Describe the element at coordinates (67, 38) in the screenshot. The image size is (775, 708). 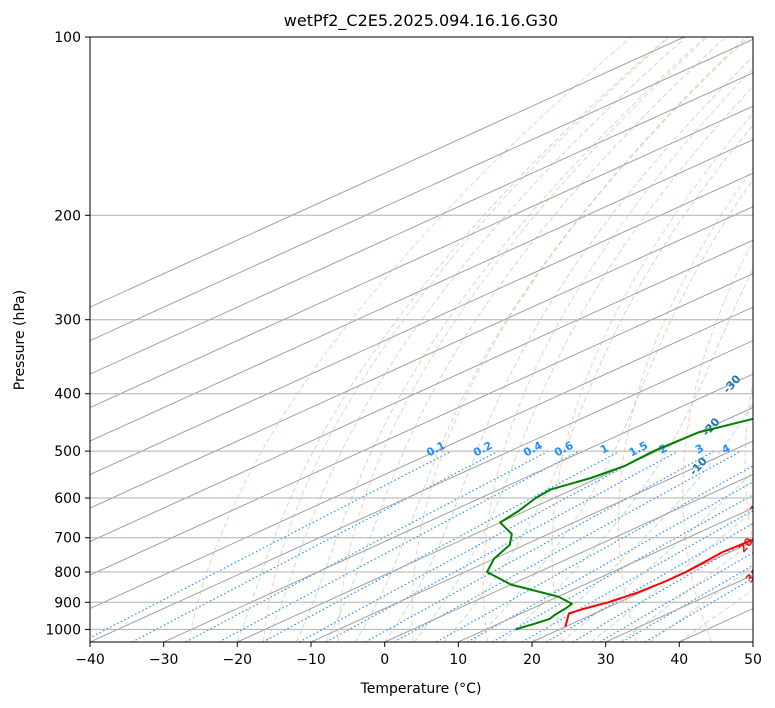
I see `y-tick-label: 100` at that location.